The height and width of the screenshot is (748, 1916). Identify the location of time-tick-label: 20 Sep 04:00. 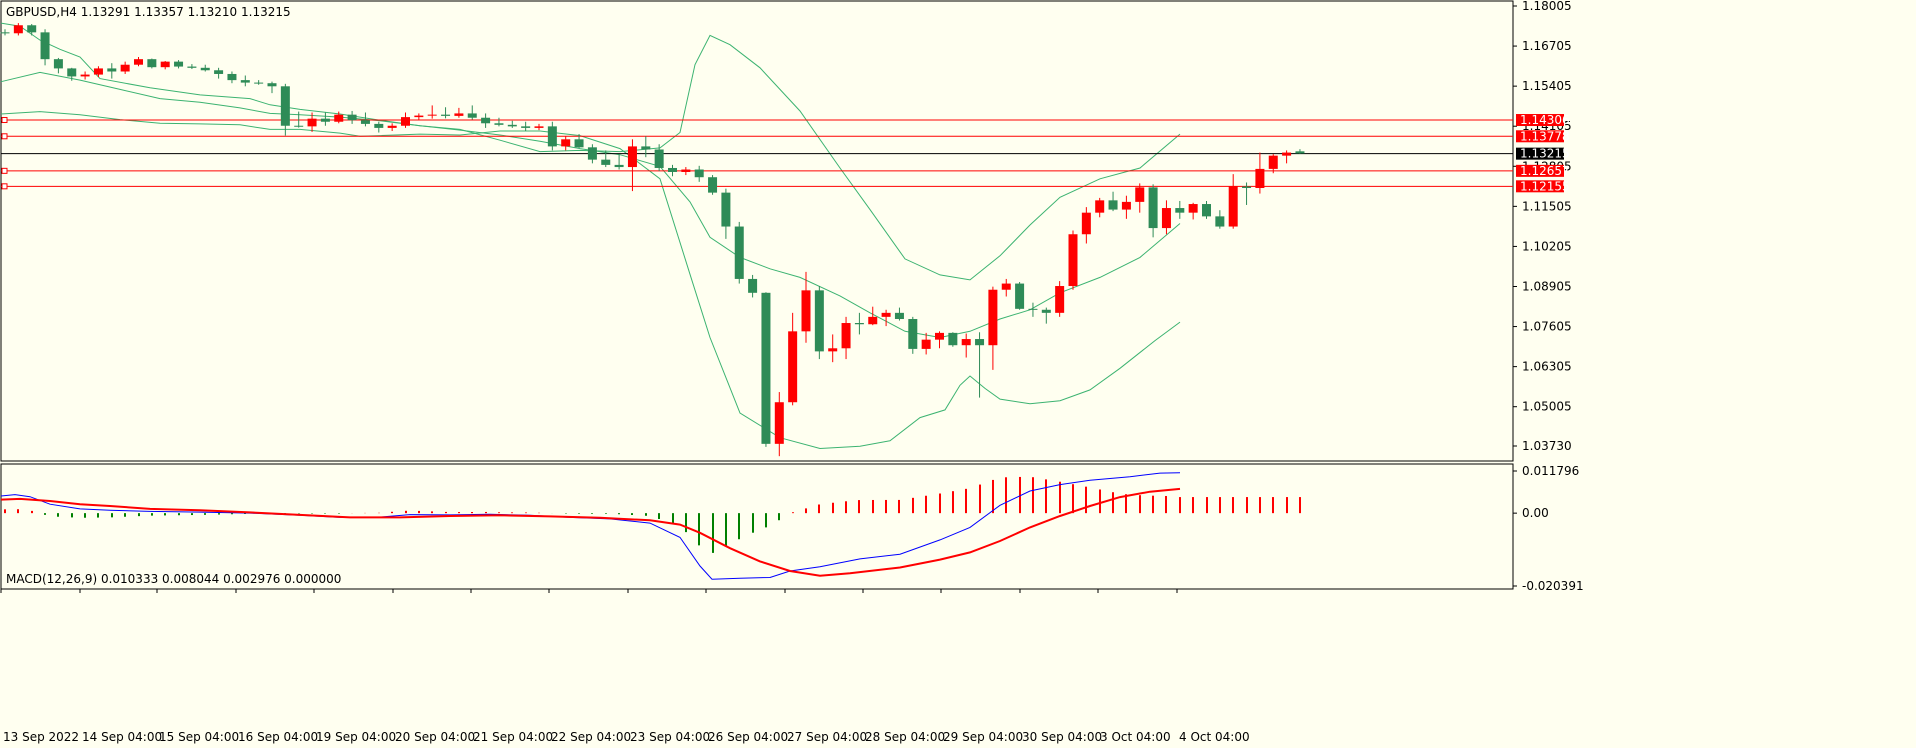
(435, 737).